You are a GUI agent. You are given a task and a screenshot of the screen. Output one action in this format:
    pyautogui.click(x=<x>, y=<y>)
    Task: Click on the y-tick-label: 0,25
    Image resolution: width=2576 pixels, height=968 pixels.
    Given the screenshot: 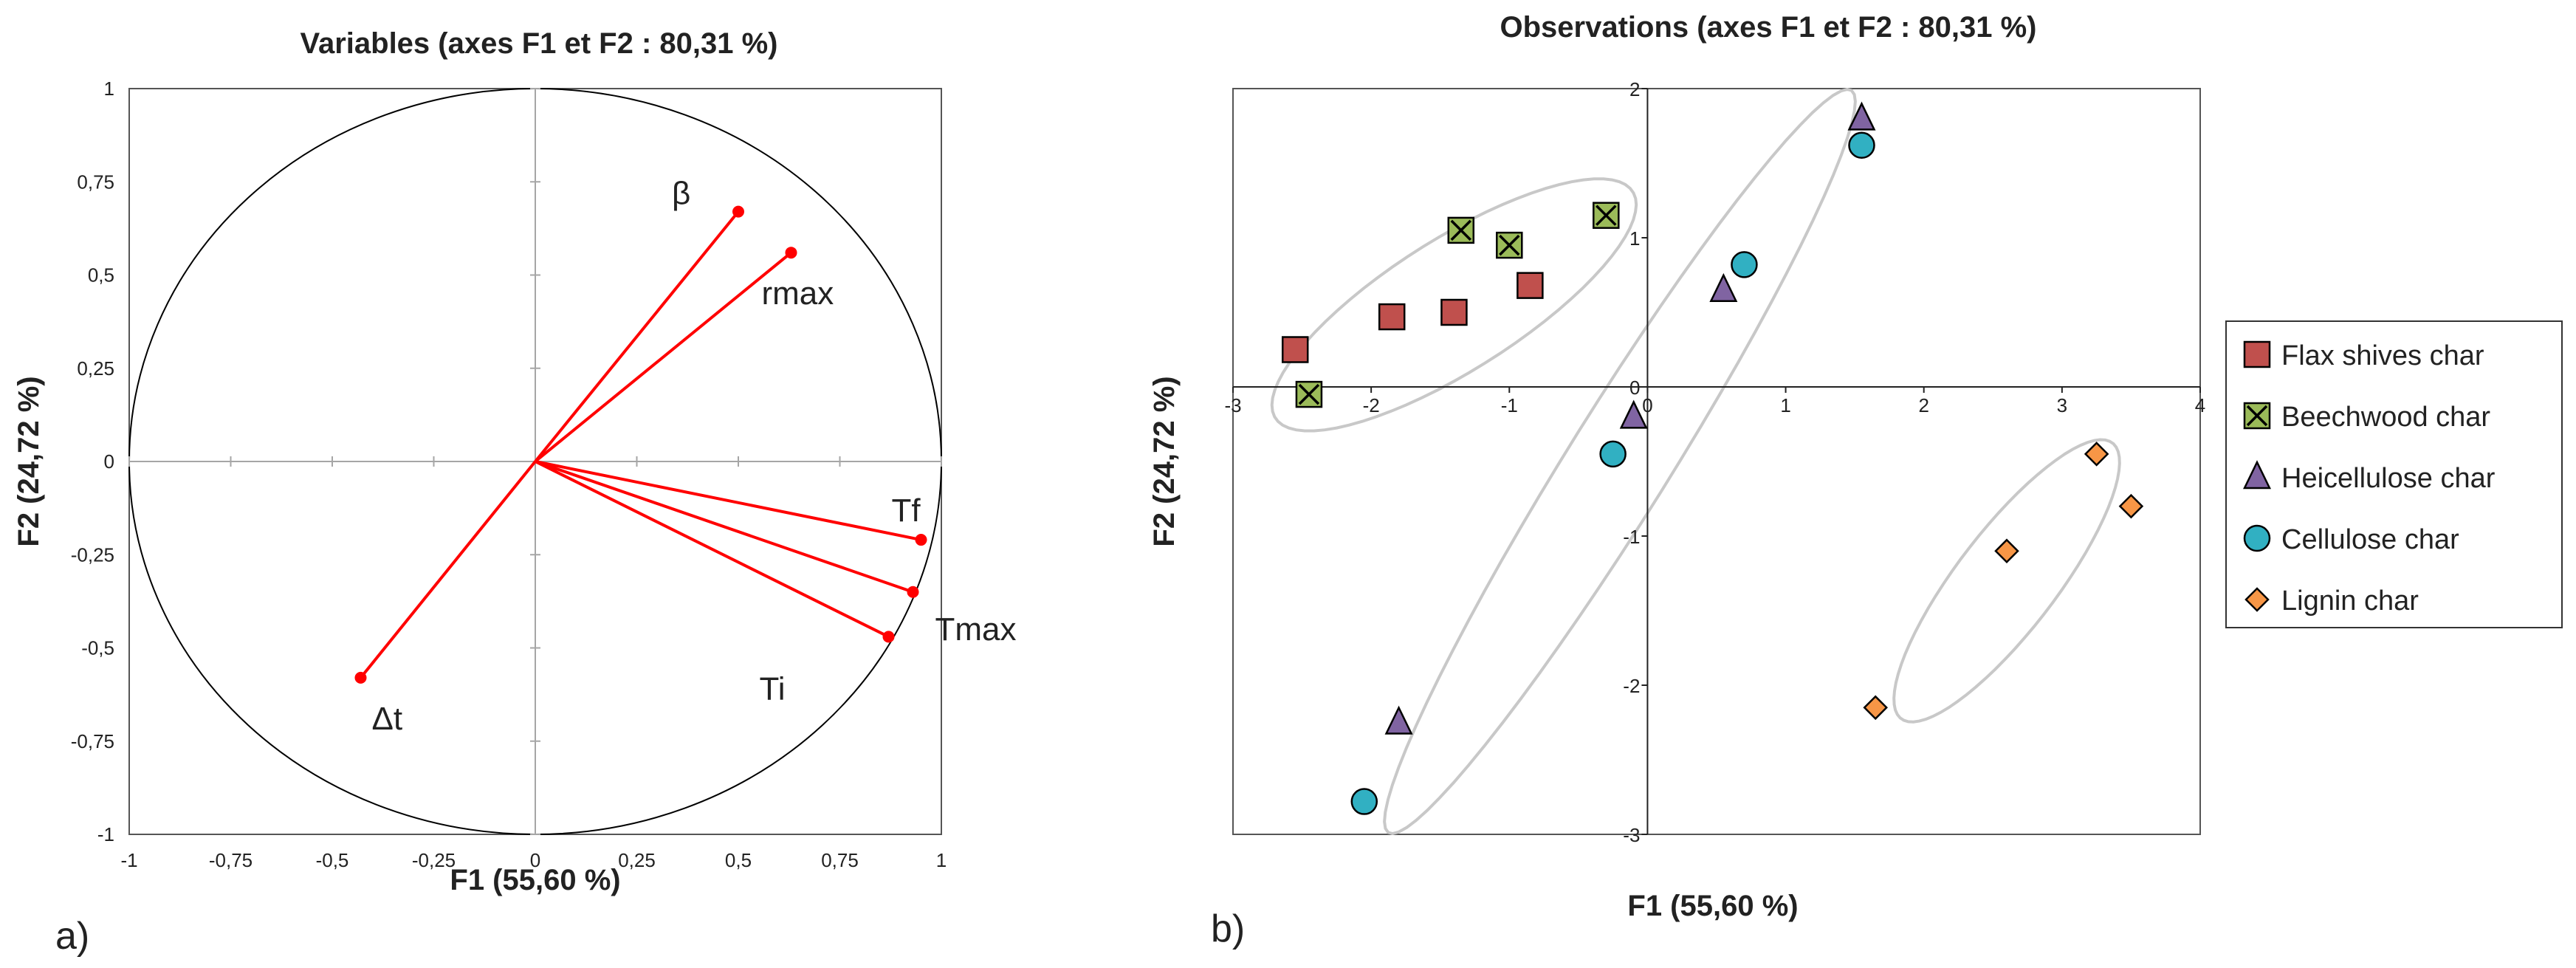 What is the action you would take?
    pyautogui.click(x=95, y=368)
    